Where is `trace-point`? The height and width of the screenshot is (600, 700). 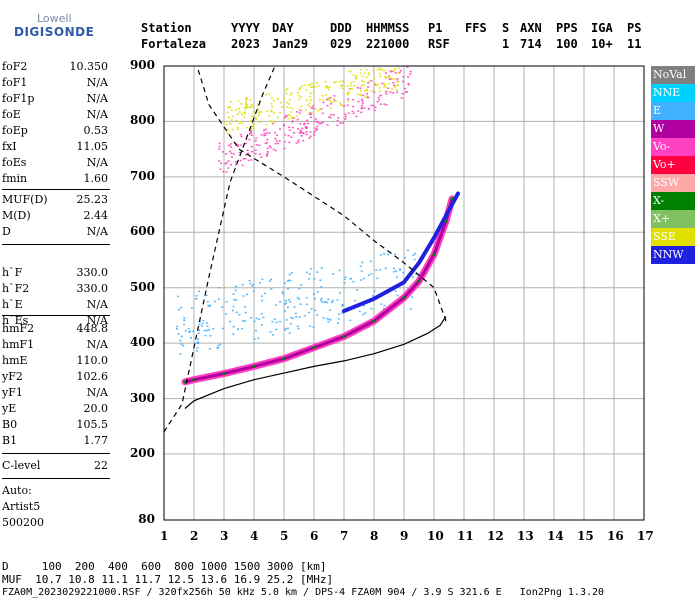 trace-point is located at coordinates (185, 382).